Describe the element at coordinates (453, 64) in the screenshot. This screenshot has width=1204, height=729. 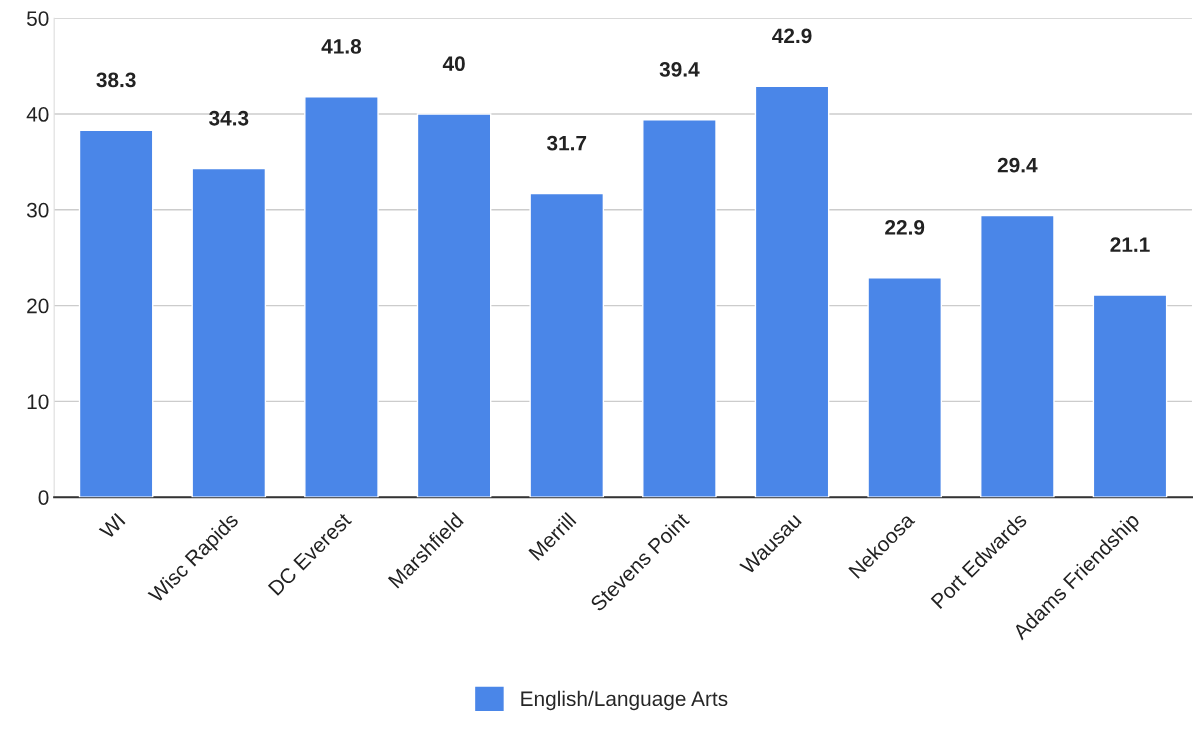
I see `data-label: 40` at that location.